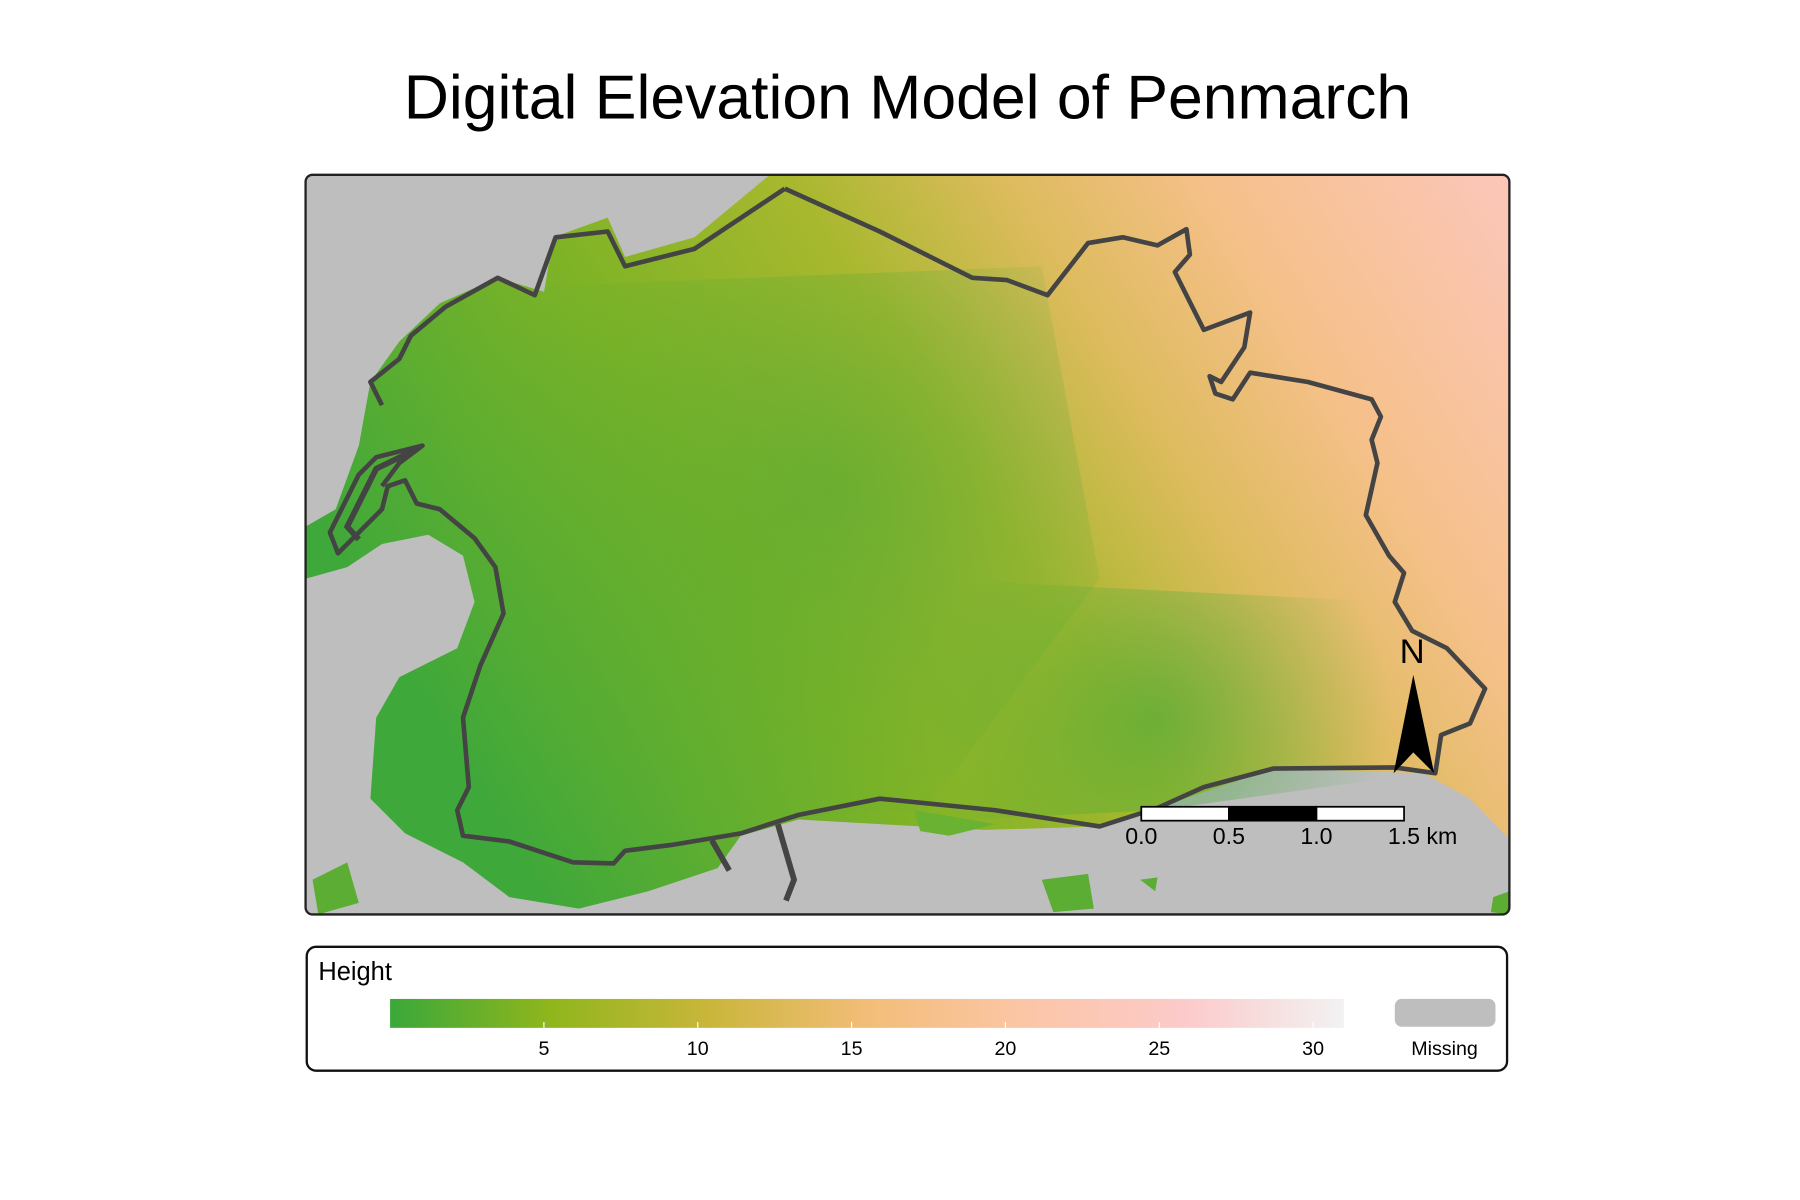 Image resolution: width=1800 pixels, height=1200 pixels. What do you see at coordinates (1291, 827) in the screenshot?
I see `scale-bar: 0.0 0.5 1.0 1.5 km` at bounding box center [1291, 827].